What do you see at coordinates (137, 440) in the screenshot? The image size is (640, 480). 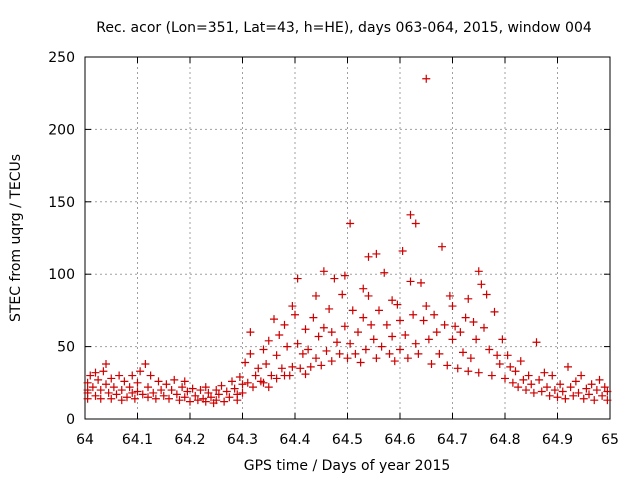 I see `x-tick-label: 64.1` at bounding box center [137, 440].